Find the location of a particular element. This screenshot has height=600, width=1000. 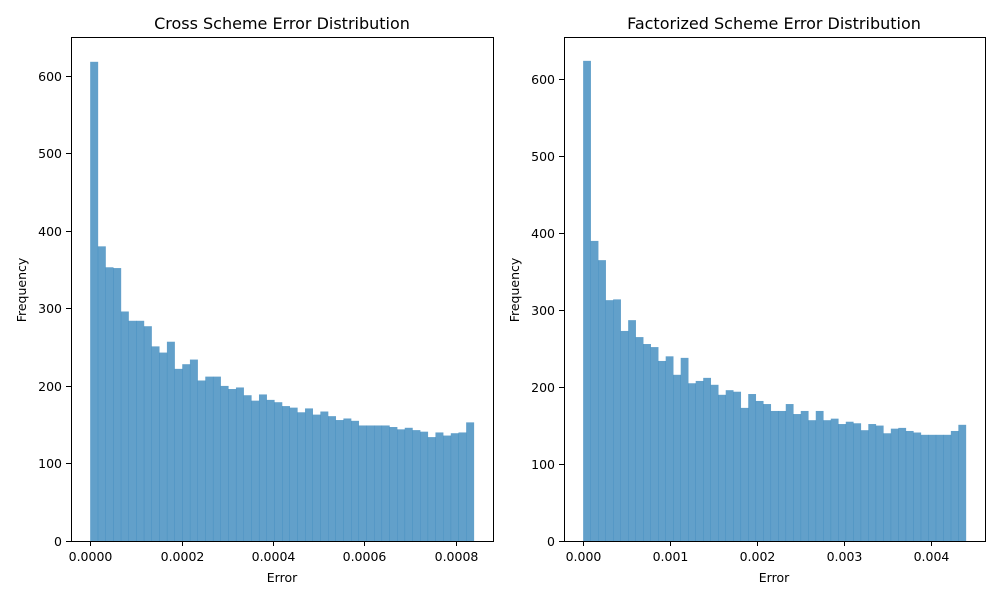

y-tick-label: 500 is located at coordinates (50, 153).